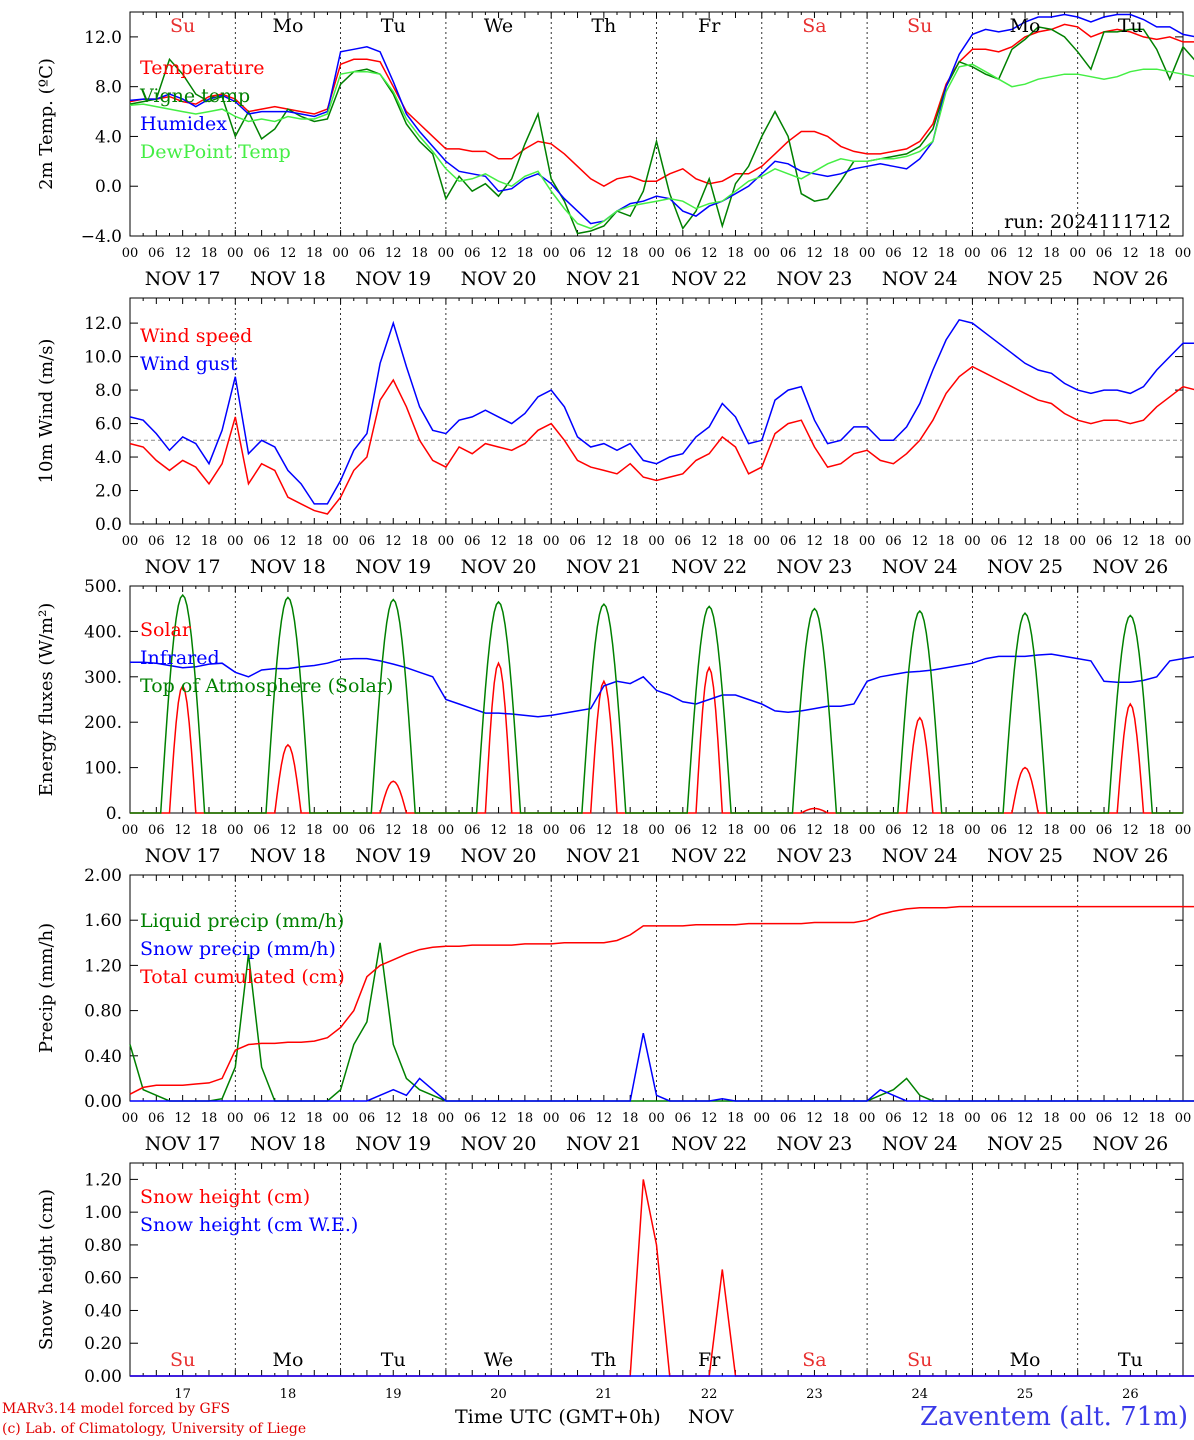 The height and width of the screenshot is (1440, 1194). What do you see at coordinates (661, 1000) in the screenshot?
I see `series-total-cumulated-cm` at bounding box center [661, 1000].